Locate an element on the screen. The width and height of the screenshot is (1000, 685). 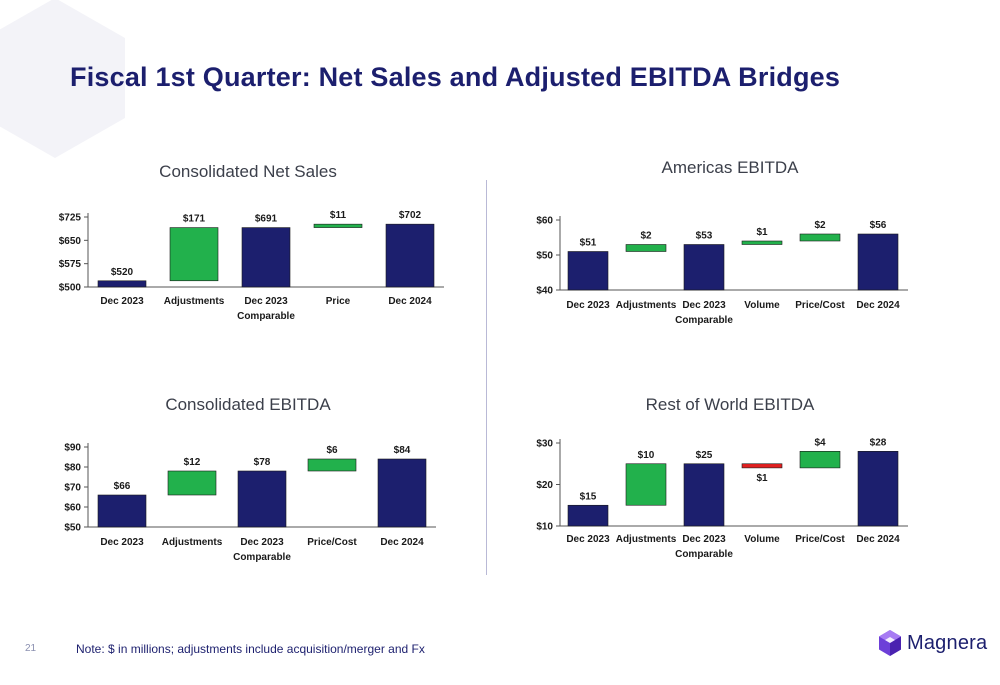
bar-value-label: $53 is located at coordinates (704, 236).